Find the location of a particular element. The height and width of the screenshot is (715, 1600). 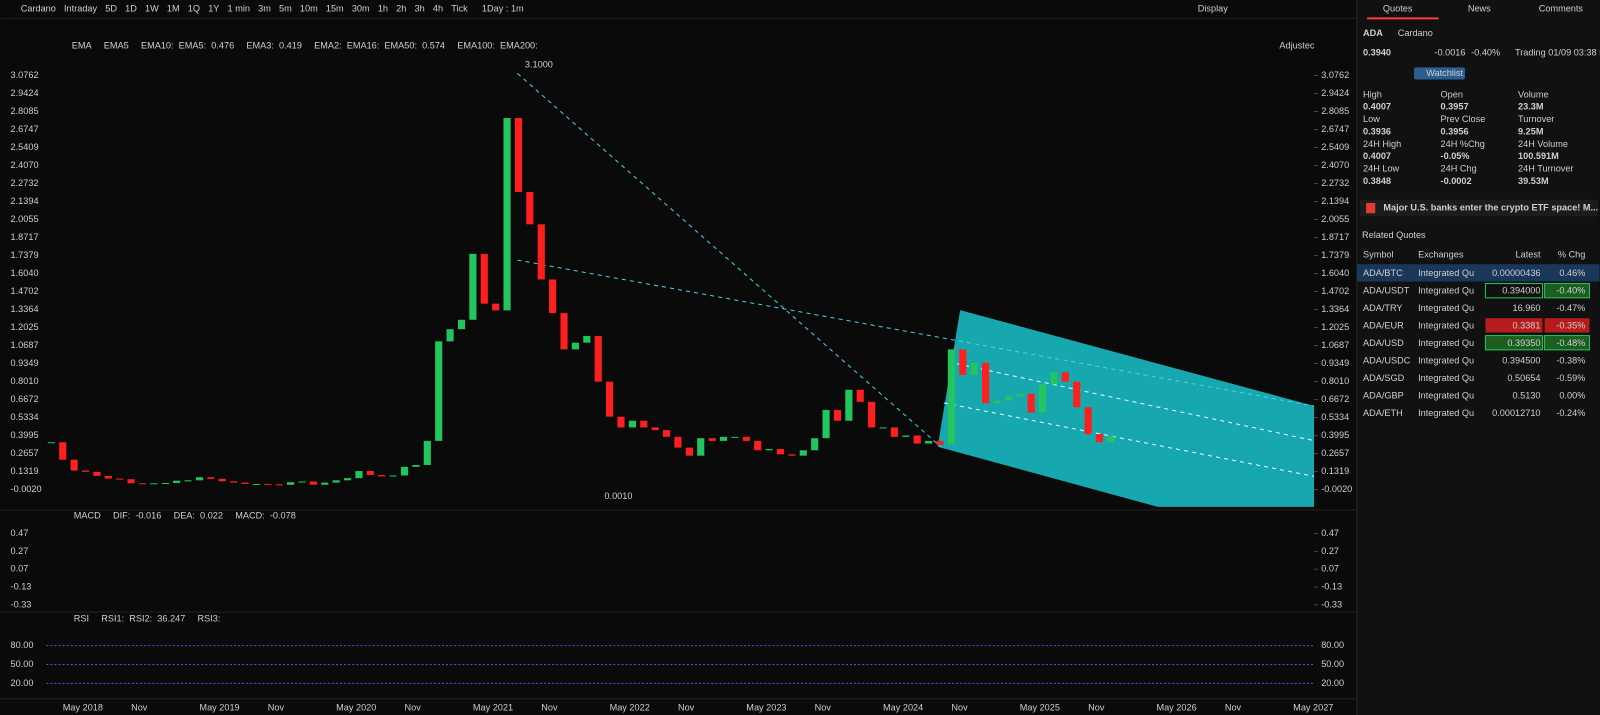

y-tick-label: 1.2025 is located at coordinates (1335, 327).